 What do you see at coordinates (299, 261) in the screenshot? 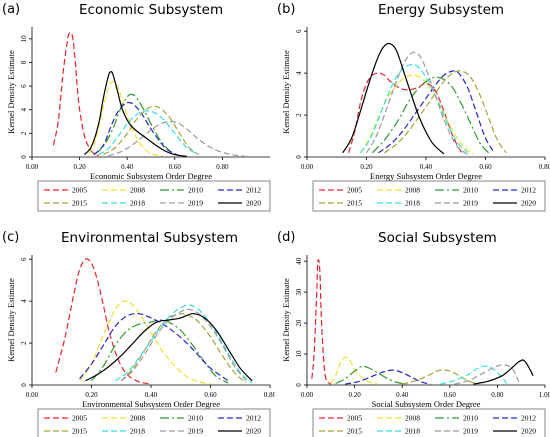
I see `y-tick-label: 40` at bounding box center [299, 261].